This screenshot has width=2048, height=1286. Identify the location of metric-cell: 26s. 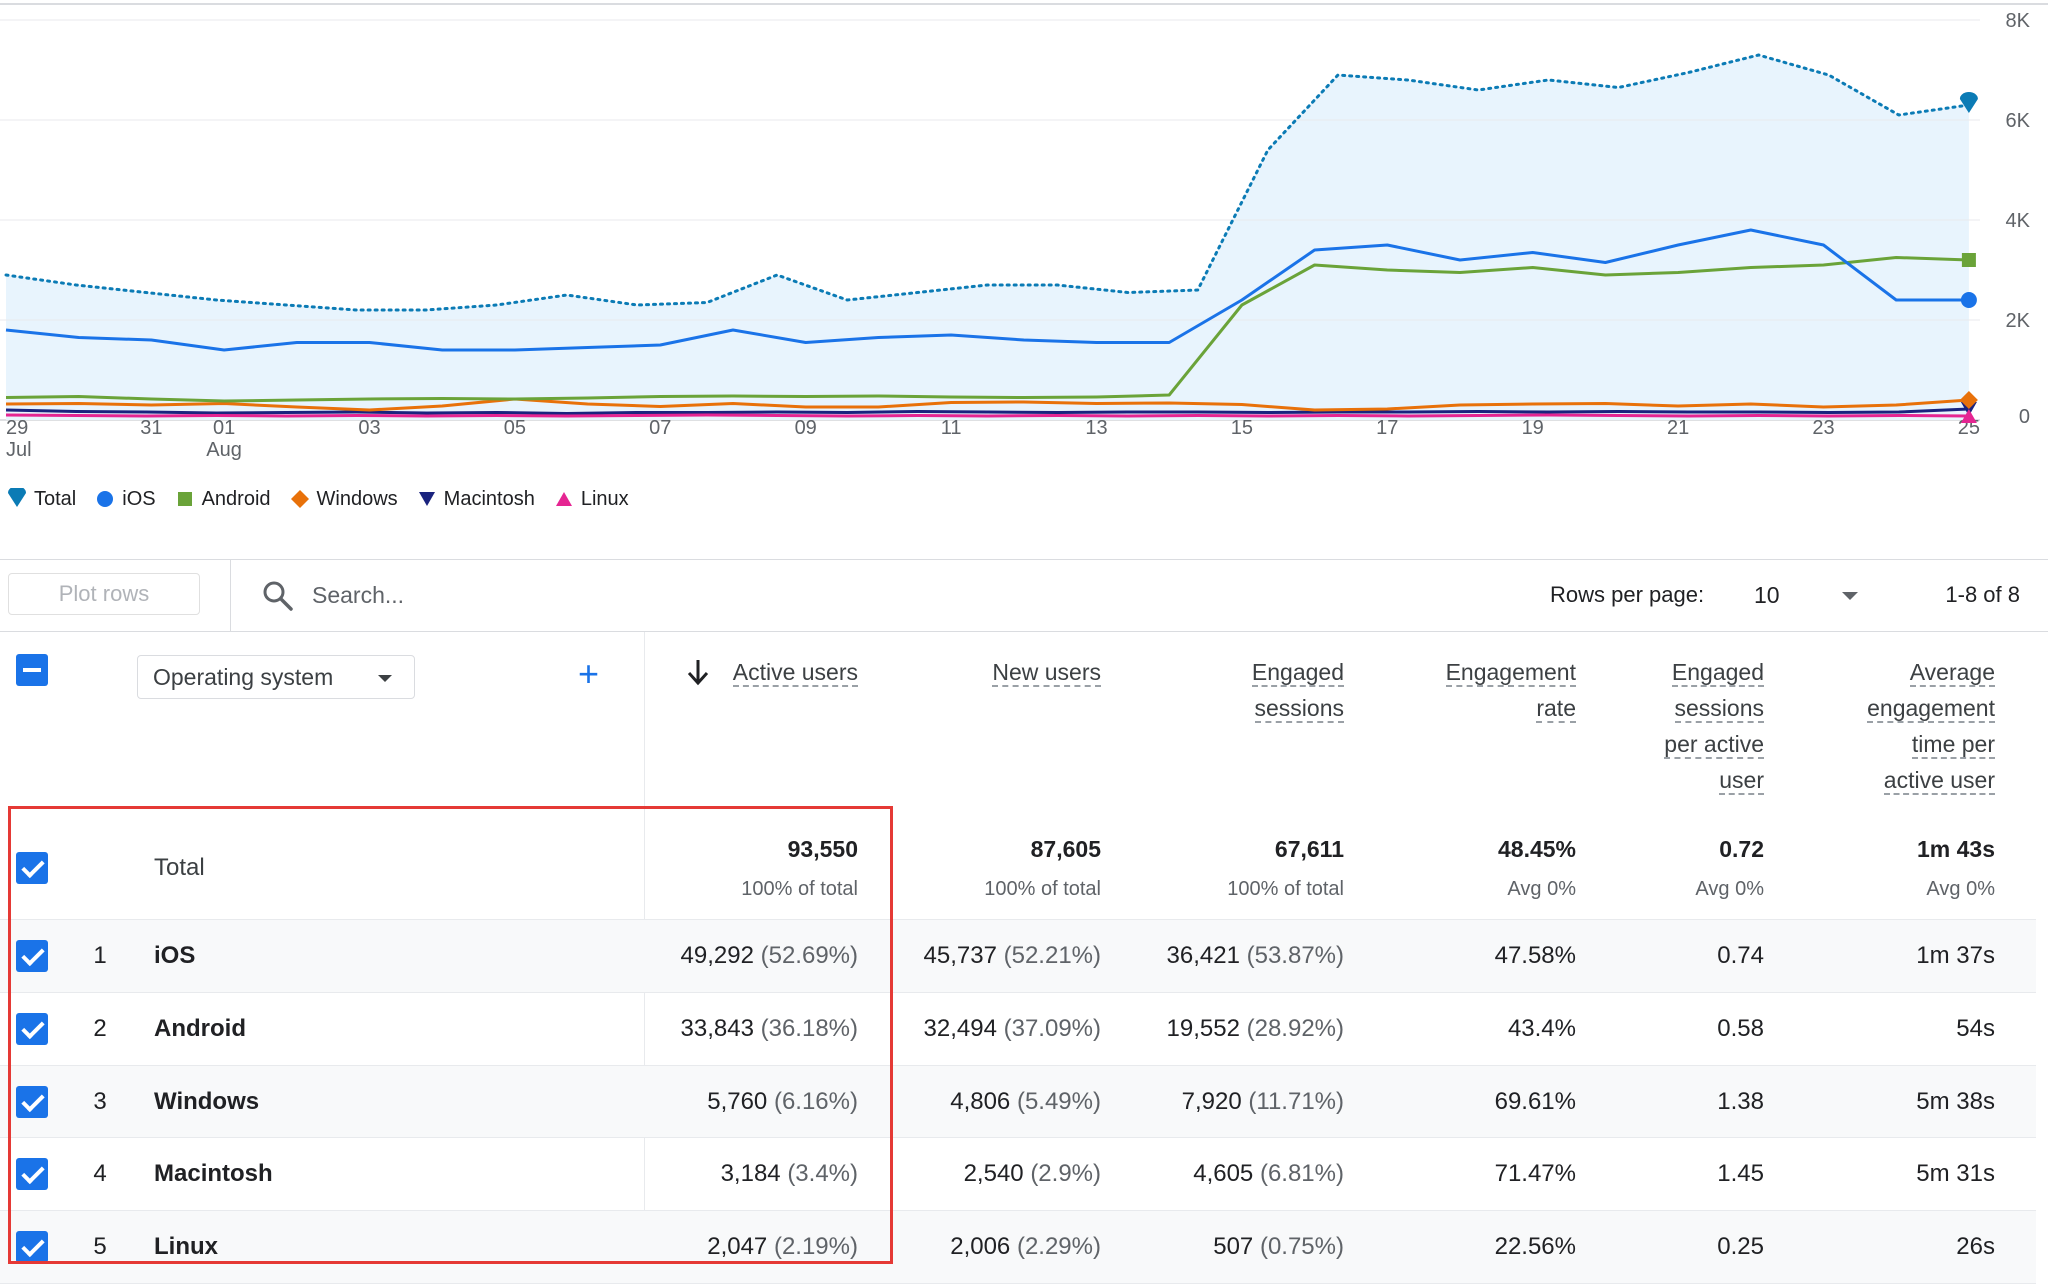
(1880, 1247).